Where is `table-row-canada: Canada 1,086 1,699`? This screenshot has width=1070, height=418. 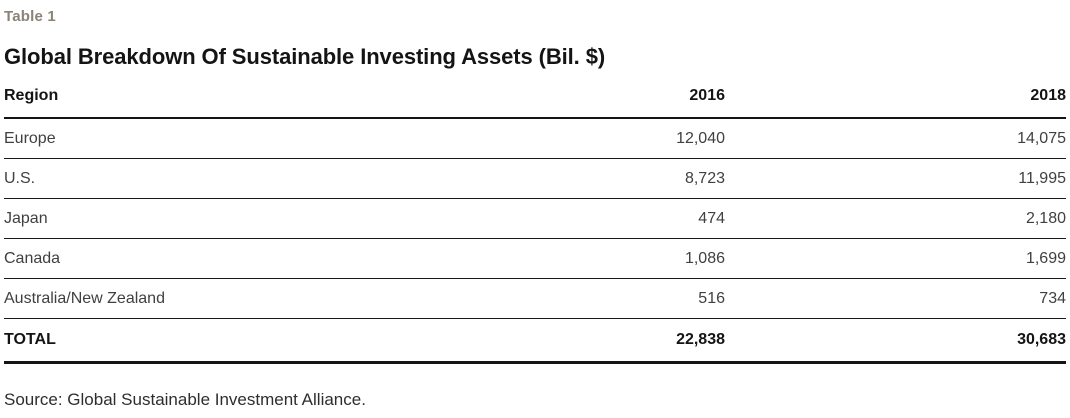 table-row-canada: Canada 1,086 1,699 is located at coordinates (535, 258).